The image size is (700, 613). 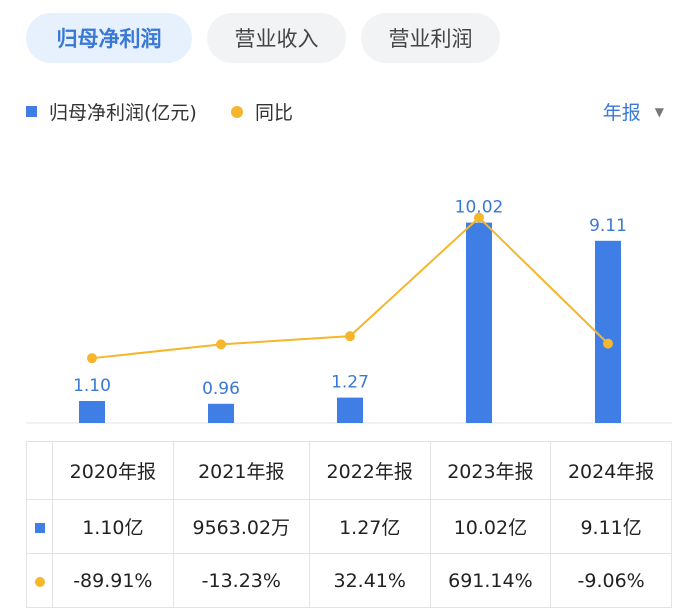 I want to click on table-corner-cell, so click(x=39, y=470).